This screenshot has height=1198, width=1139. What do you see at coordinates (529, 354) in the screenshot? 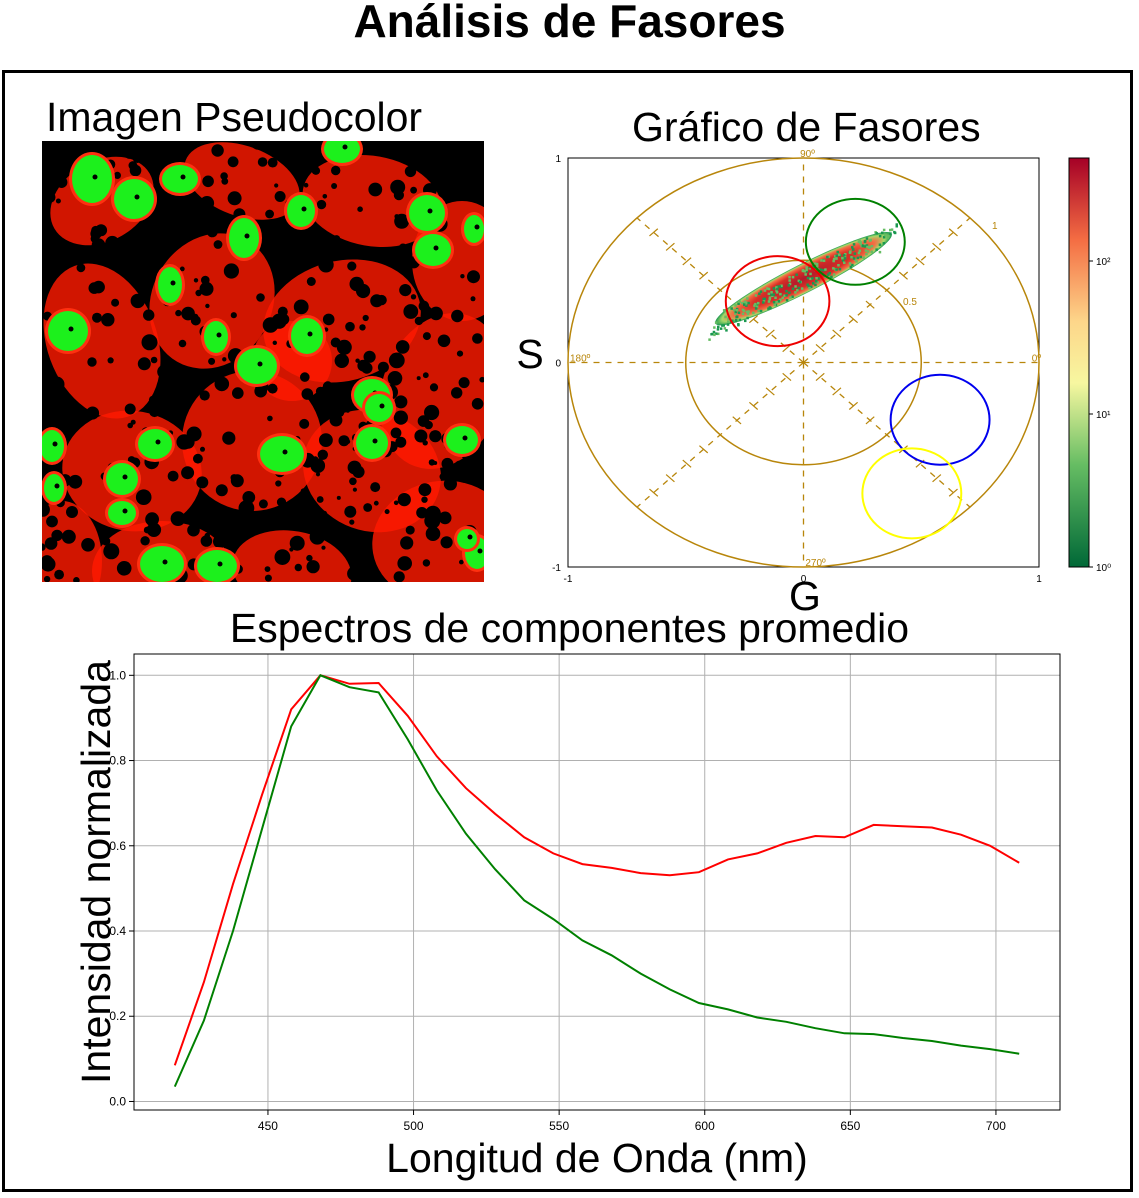
I see `phasor-ylabel: S` at bounding box center [529, 354].